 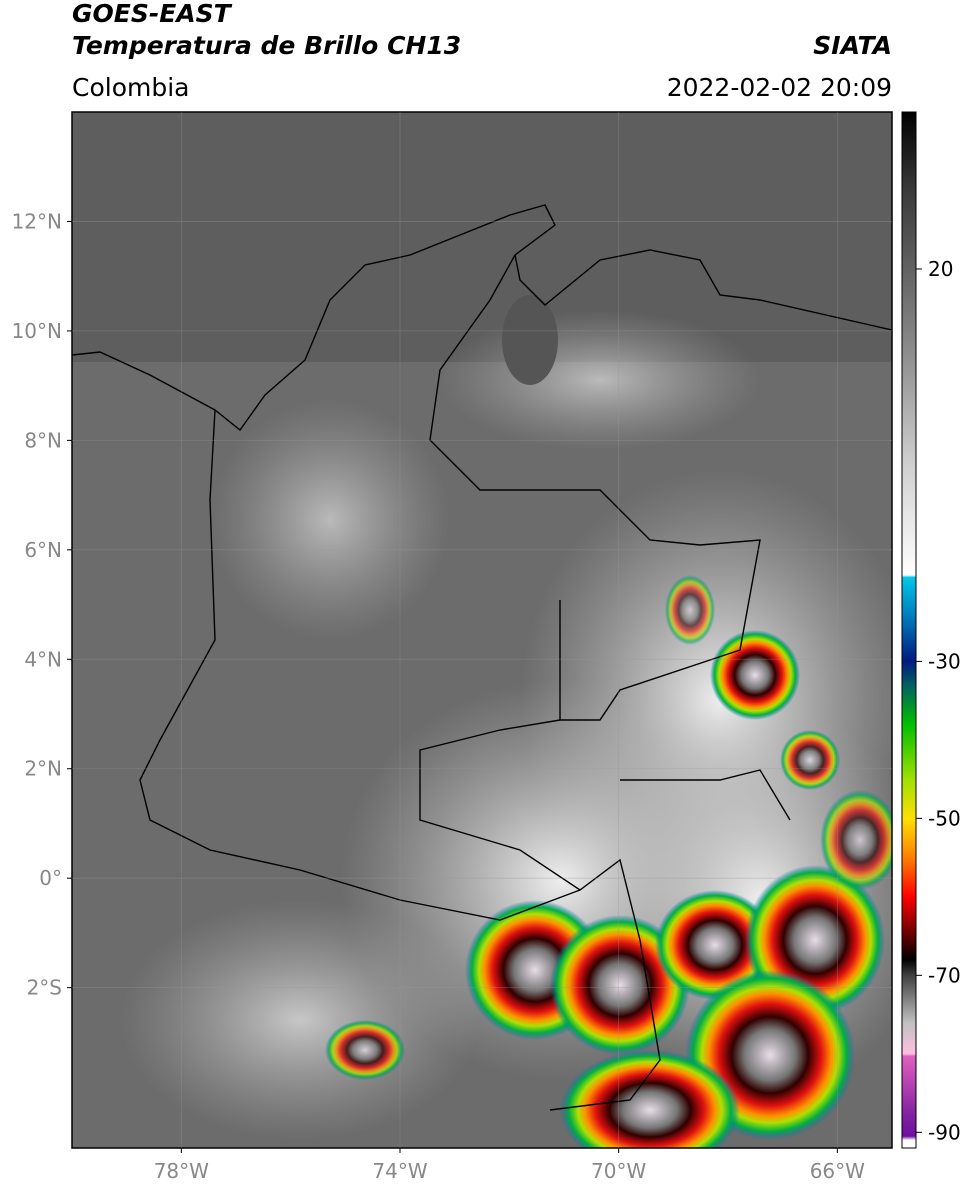 What do you see at coordinates (181, 1171) in the screenshot?
I see `x-tick-label: 78°W` at bounding box center [181, 1171].